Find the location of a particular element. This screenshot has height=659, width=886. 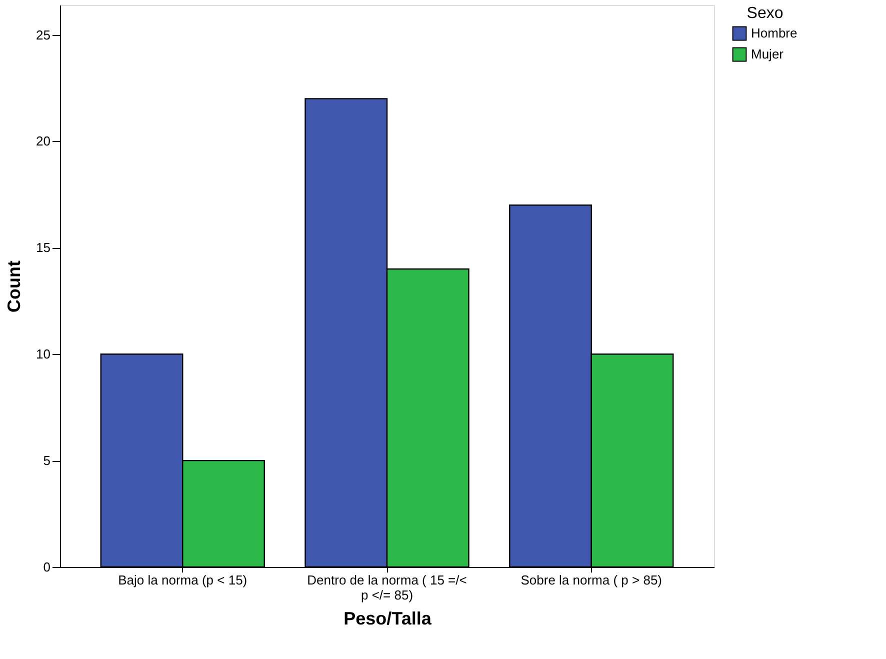

y-tick-label: 15 is located at coordinates (43, 248).